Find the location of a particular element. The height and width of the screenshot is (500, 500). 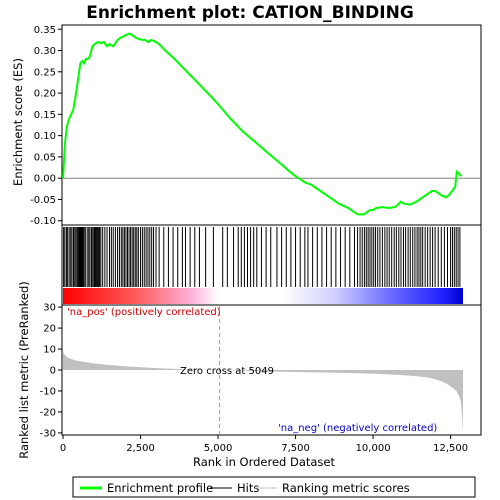

es-tick-label: 0.00 is located at coordinates (45, 179).